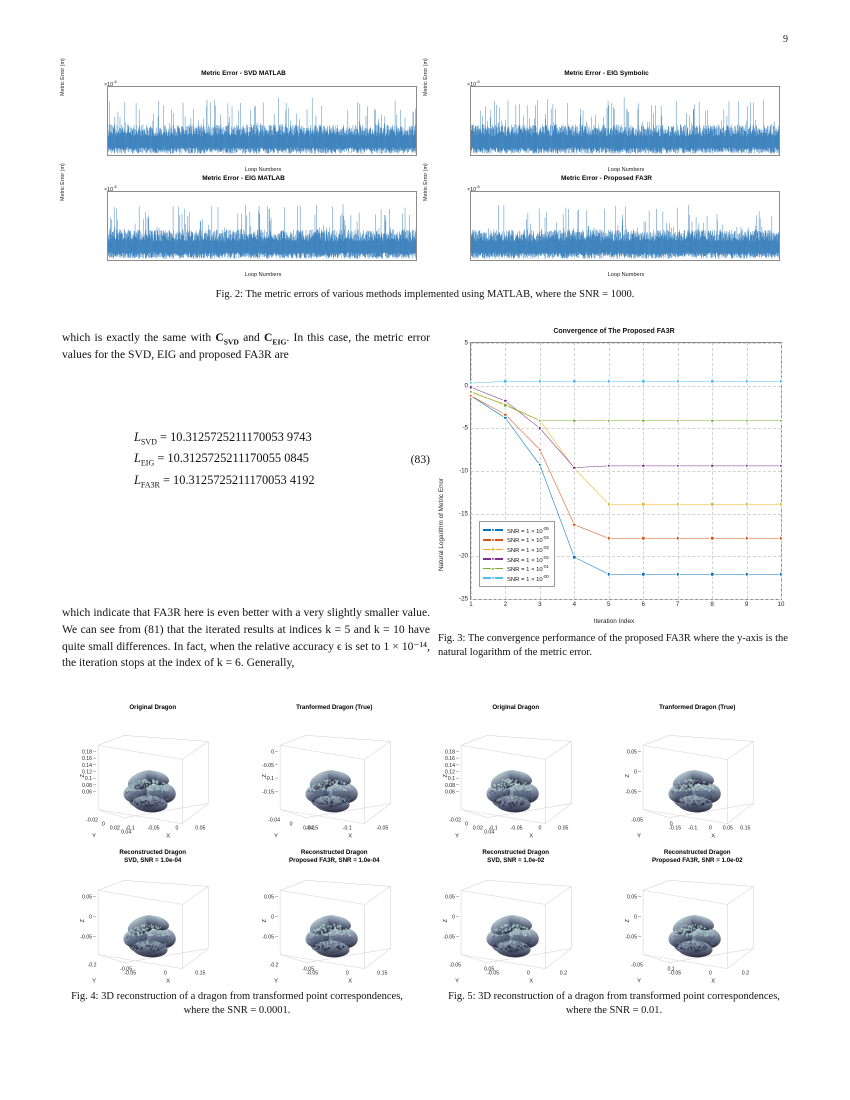 Image resolution: width=850 pixels, height=1100 pixels. Describe the element at coordinates (463, 599) in the screenshot. I see `y-axis-tick: -25` at that location.